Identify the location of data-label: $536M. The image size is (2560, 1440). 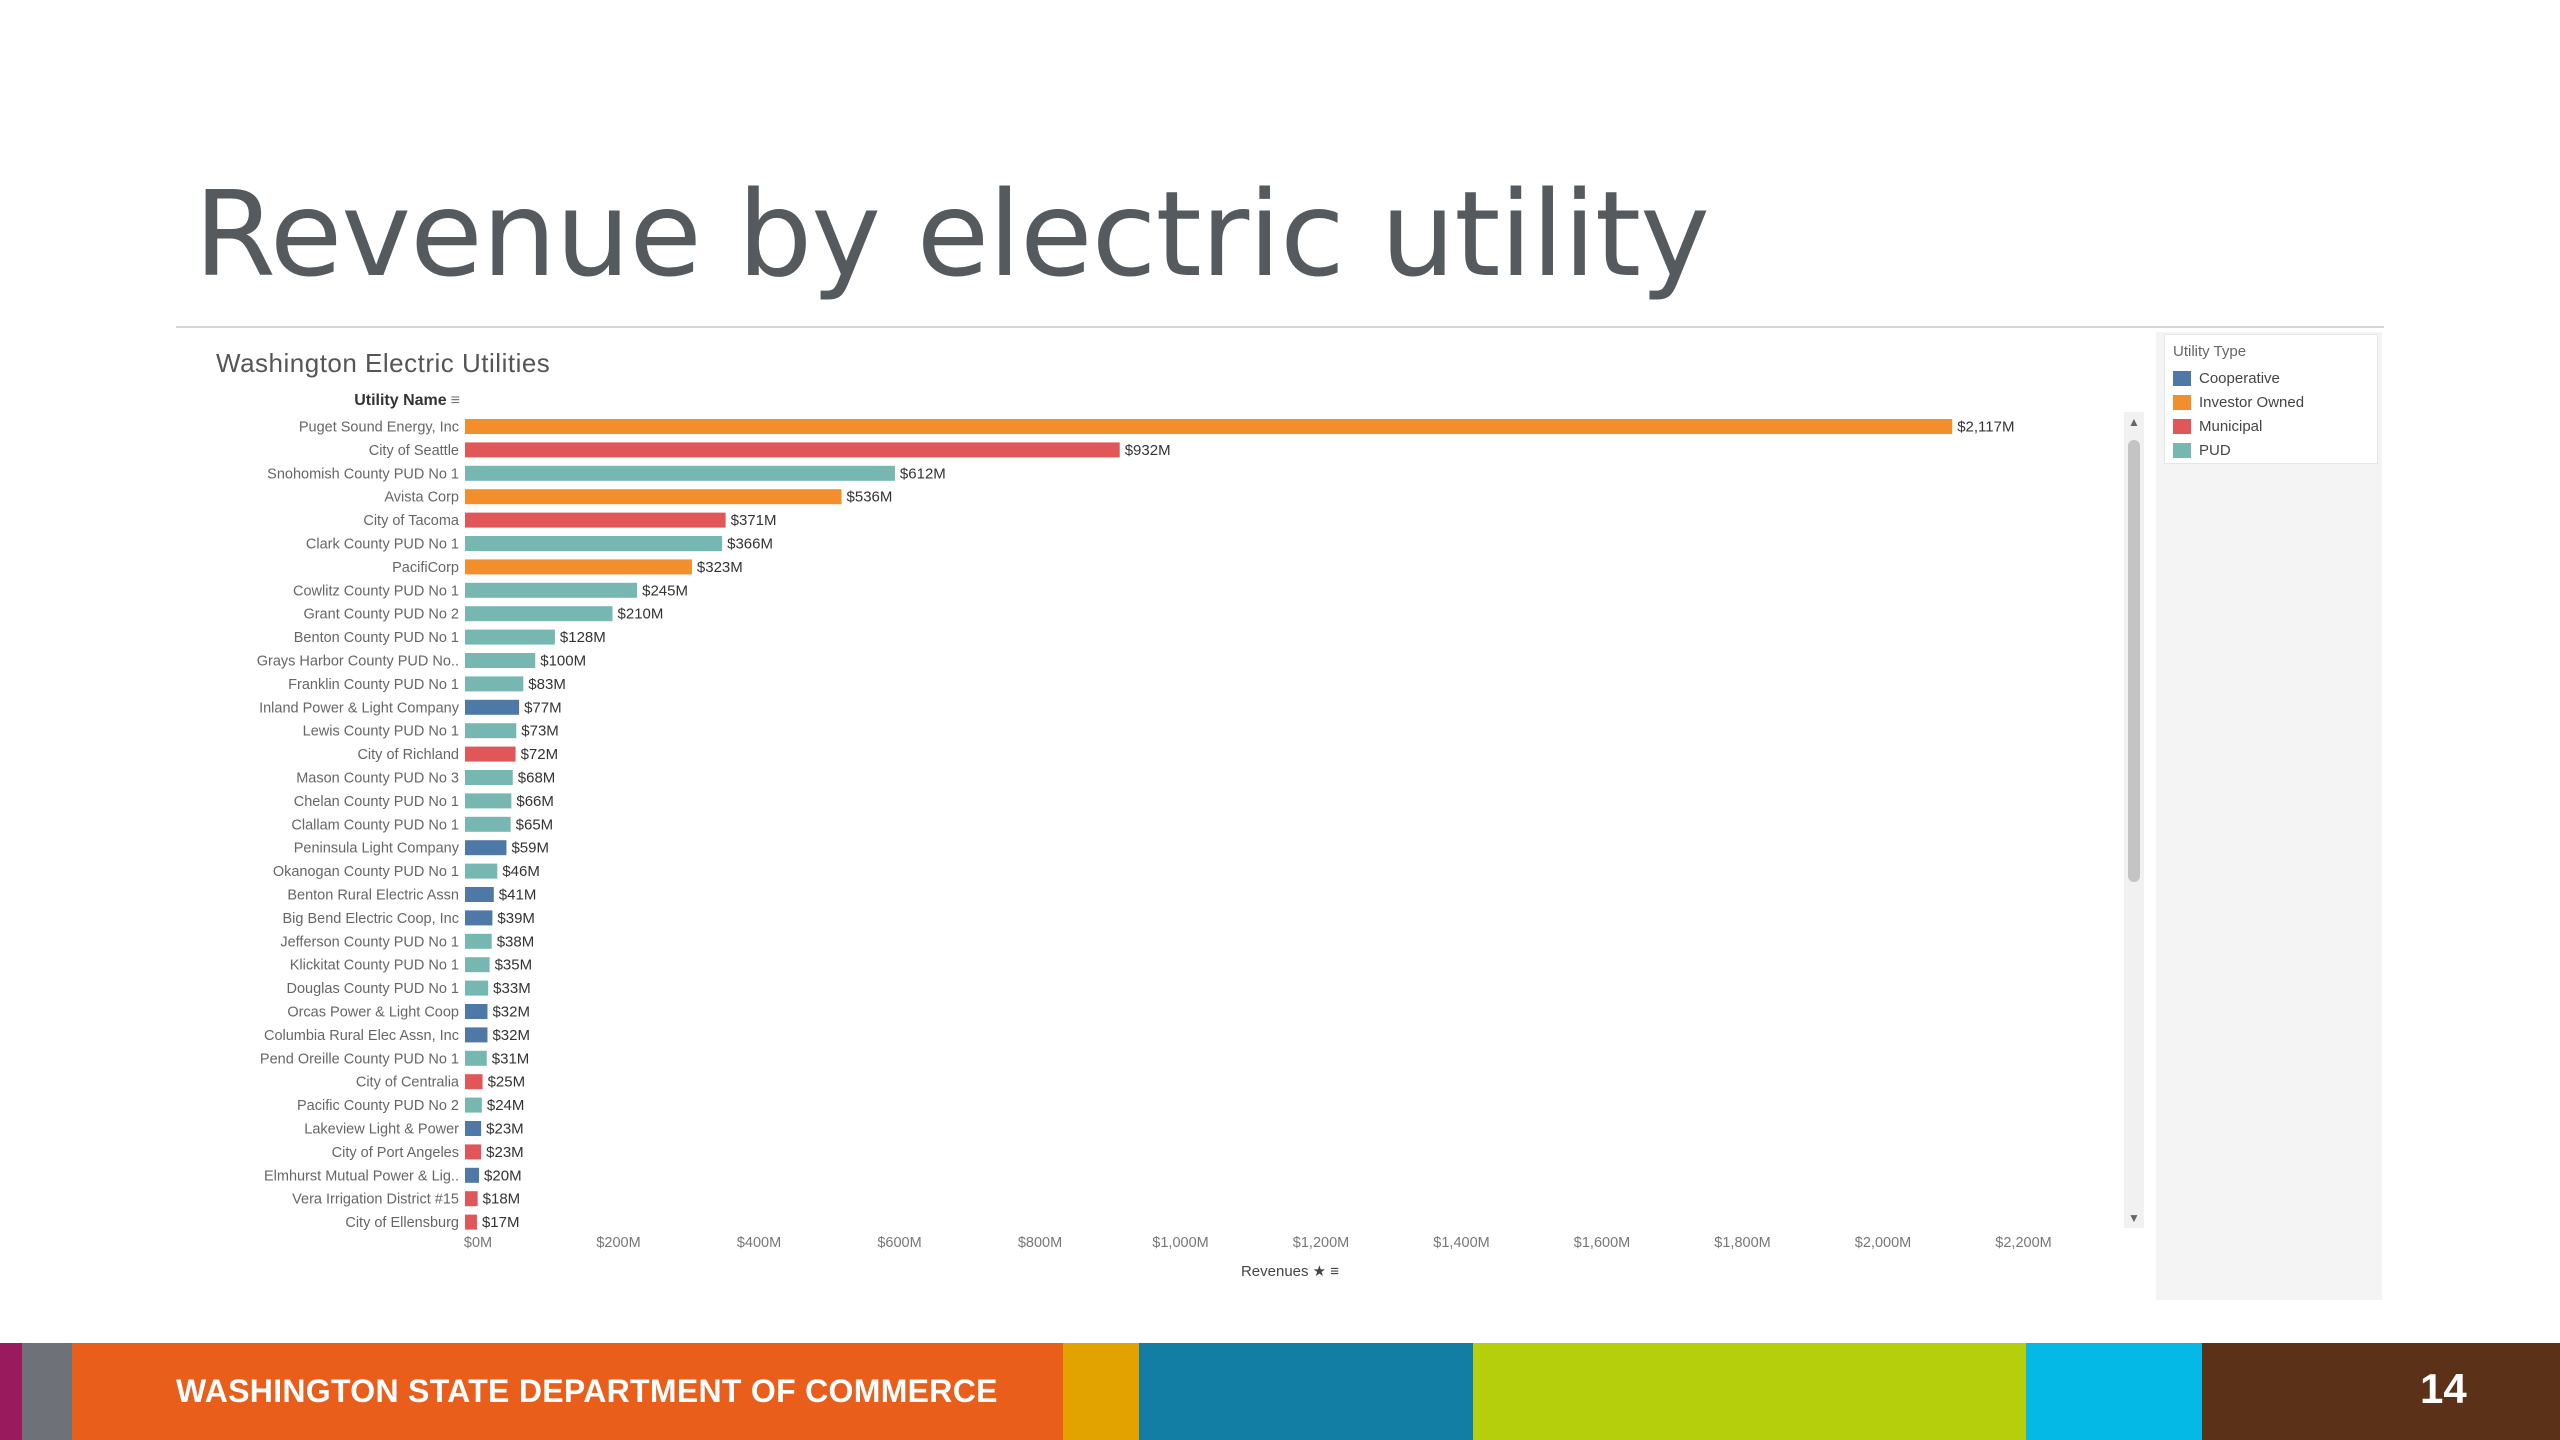
(870, 497).